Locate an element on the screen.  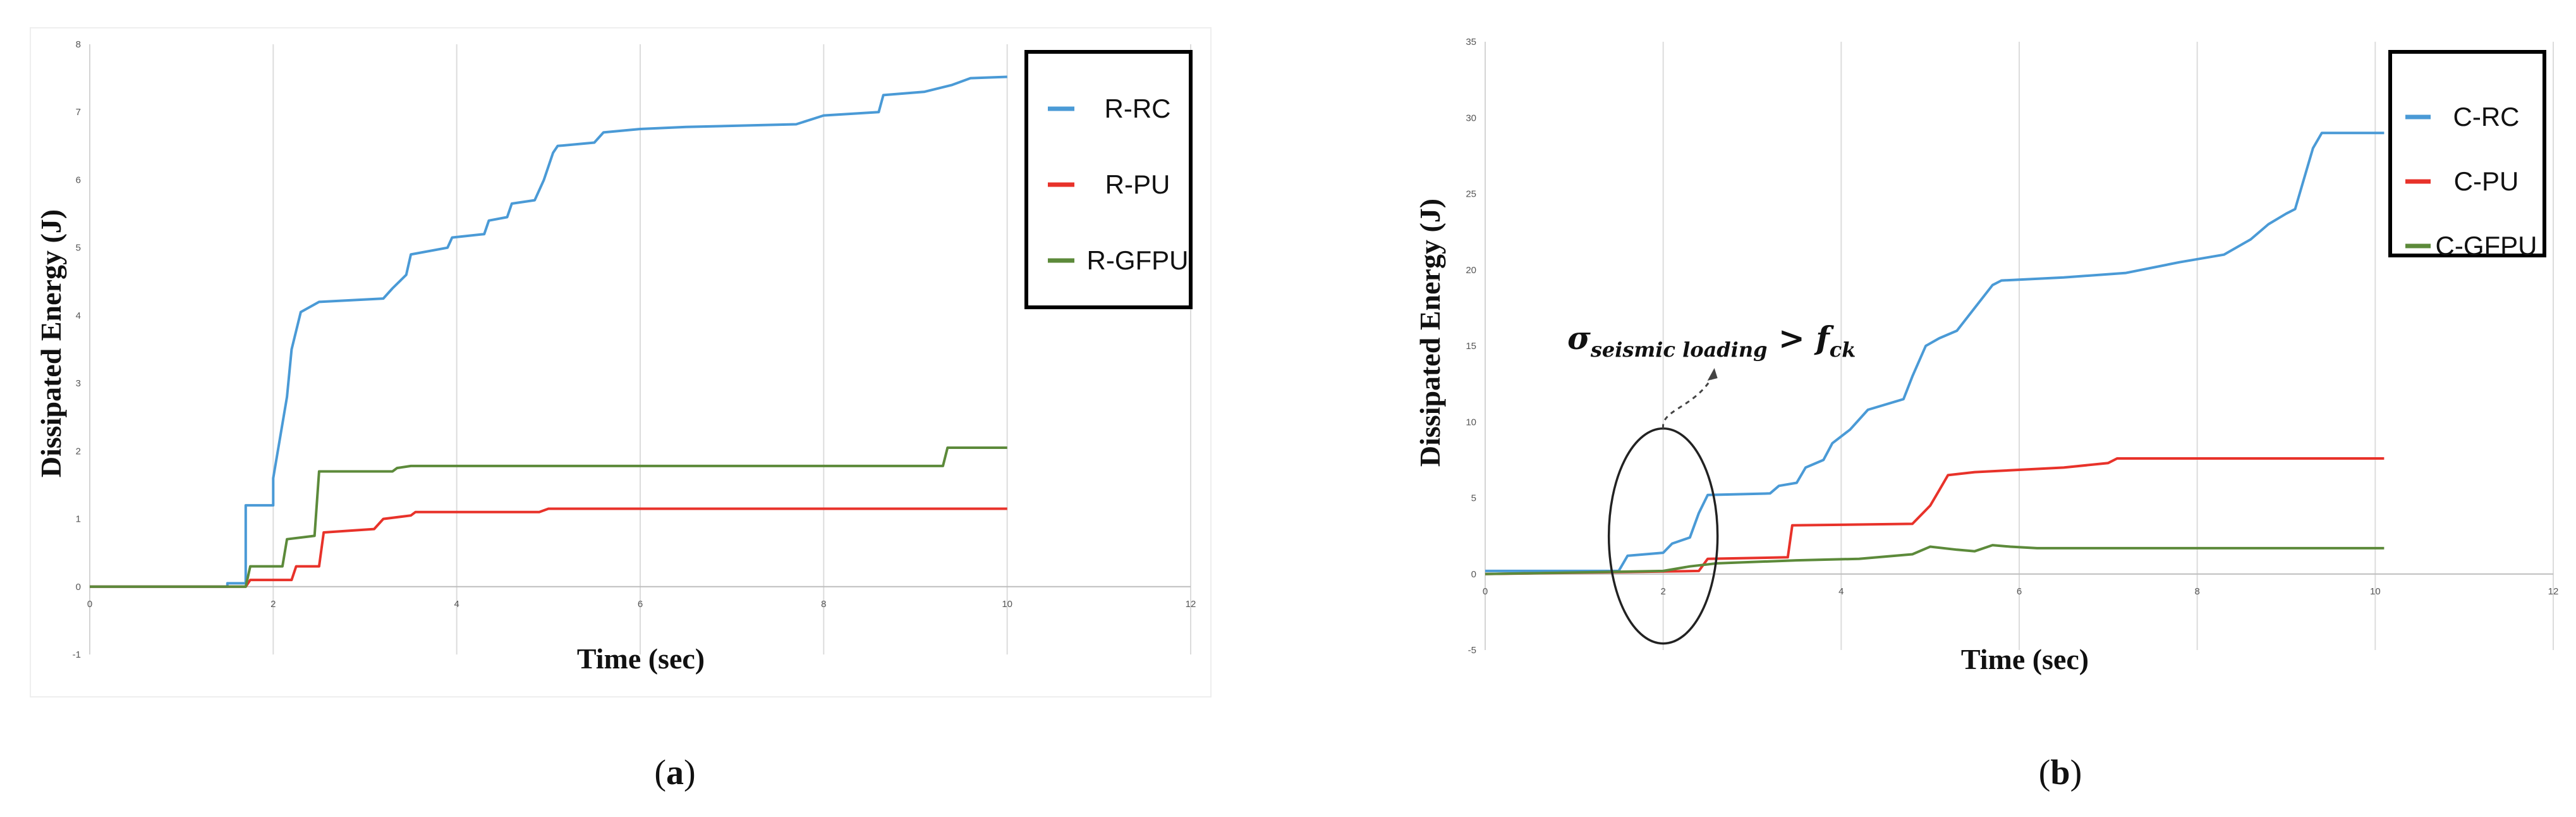
panel-a-y-tick-label: 2 is located at coordinates (78, 451).